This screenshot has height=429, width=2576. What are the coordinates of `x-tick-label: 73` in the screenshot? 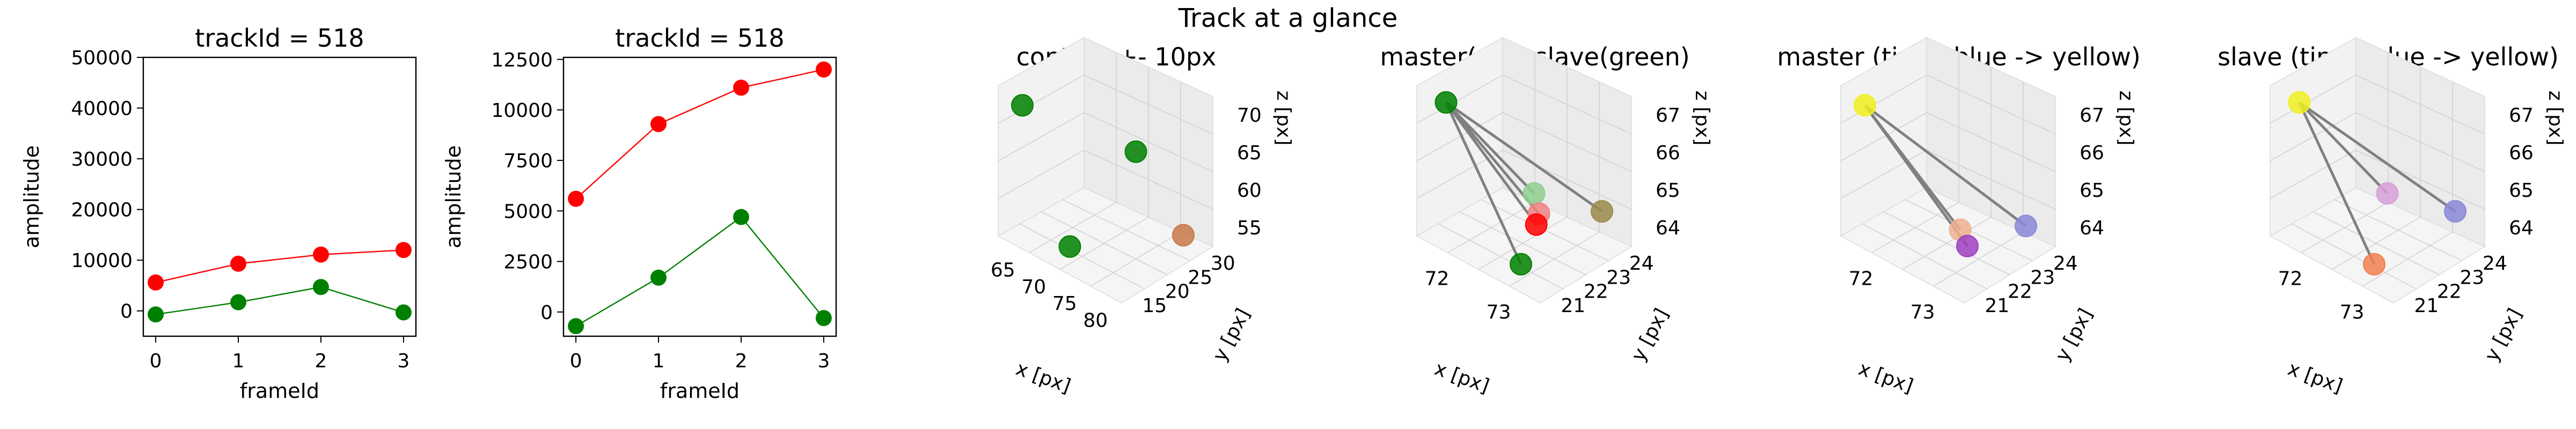 It's located at (1499, 312).